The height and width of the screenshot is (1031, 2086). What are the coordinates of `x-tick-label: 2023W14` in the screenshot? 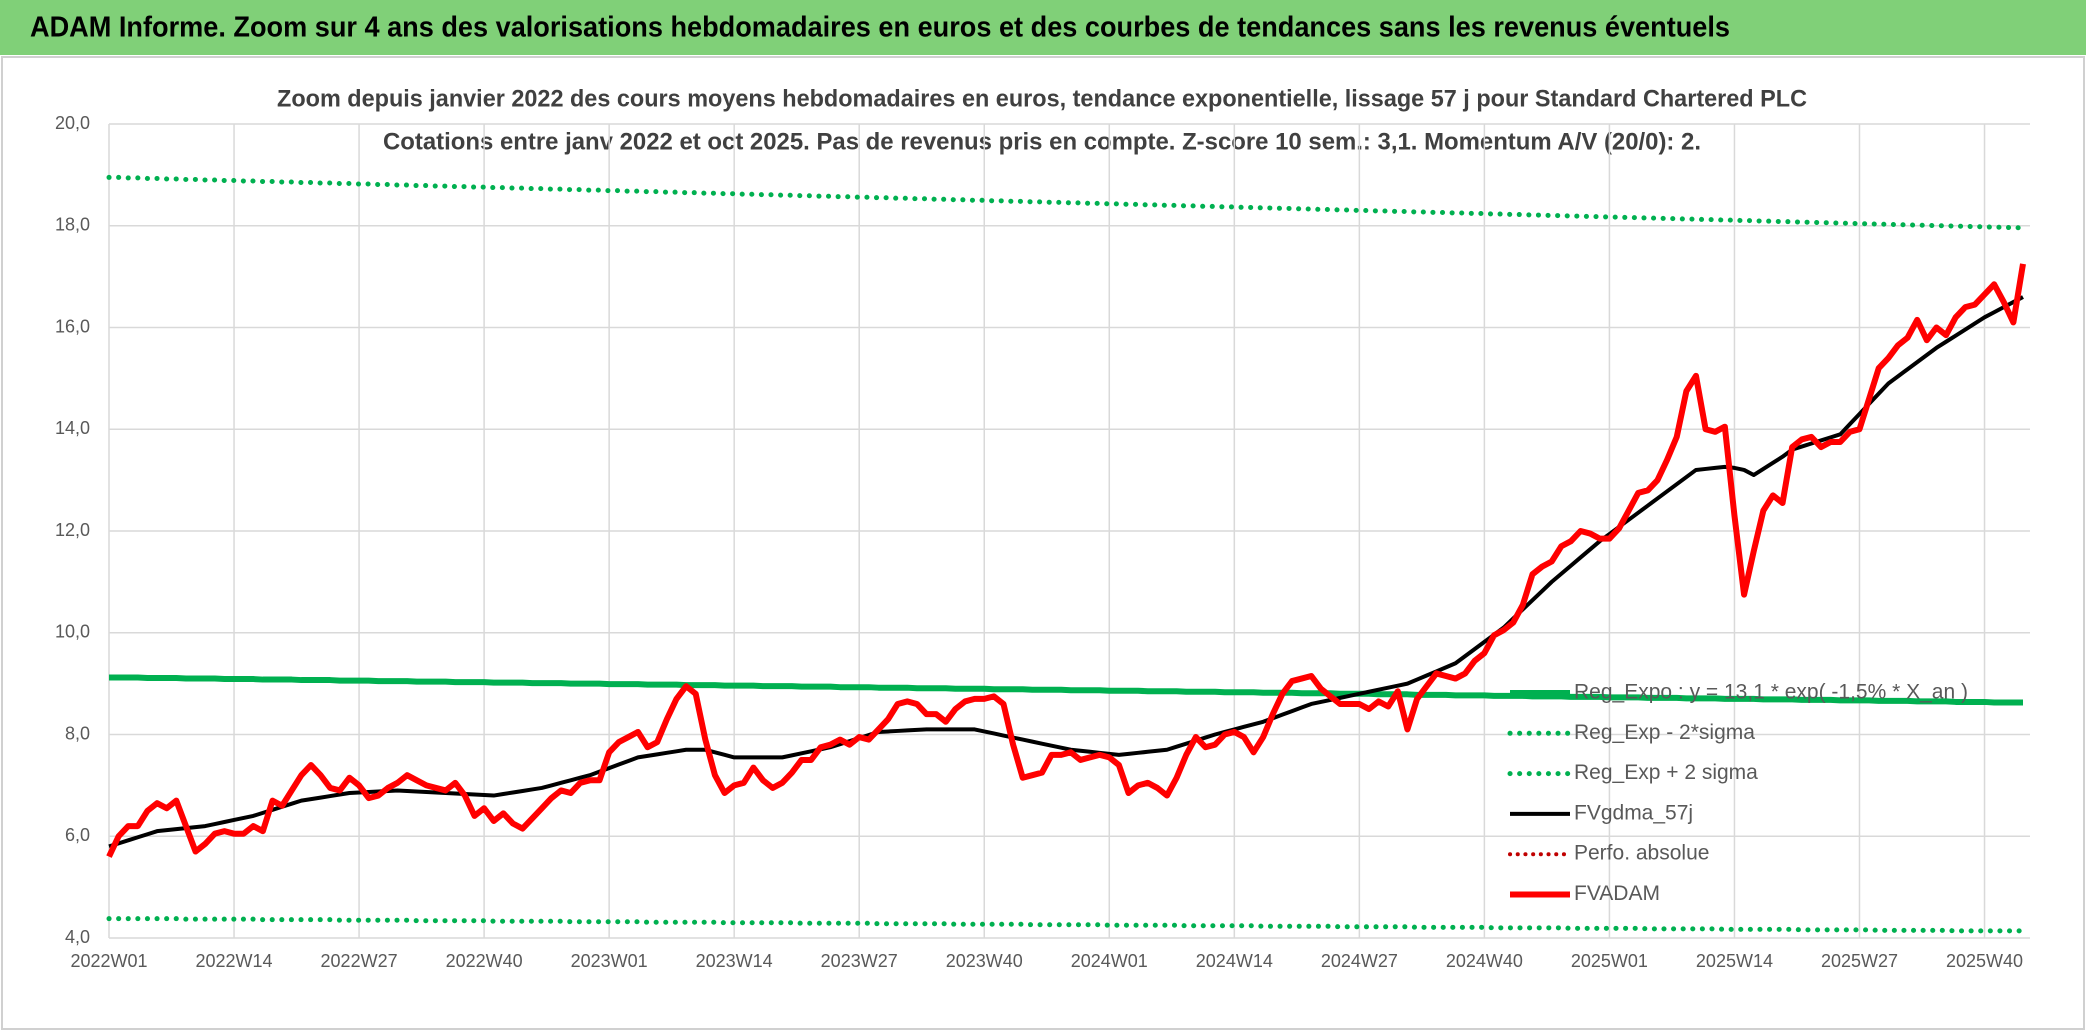 It's located at (734, 961).